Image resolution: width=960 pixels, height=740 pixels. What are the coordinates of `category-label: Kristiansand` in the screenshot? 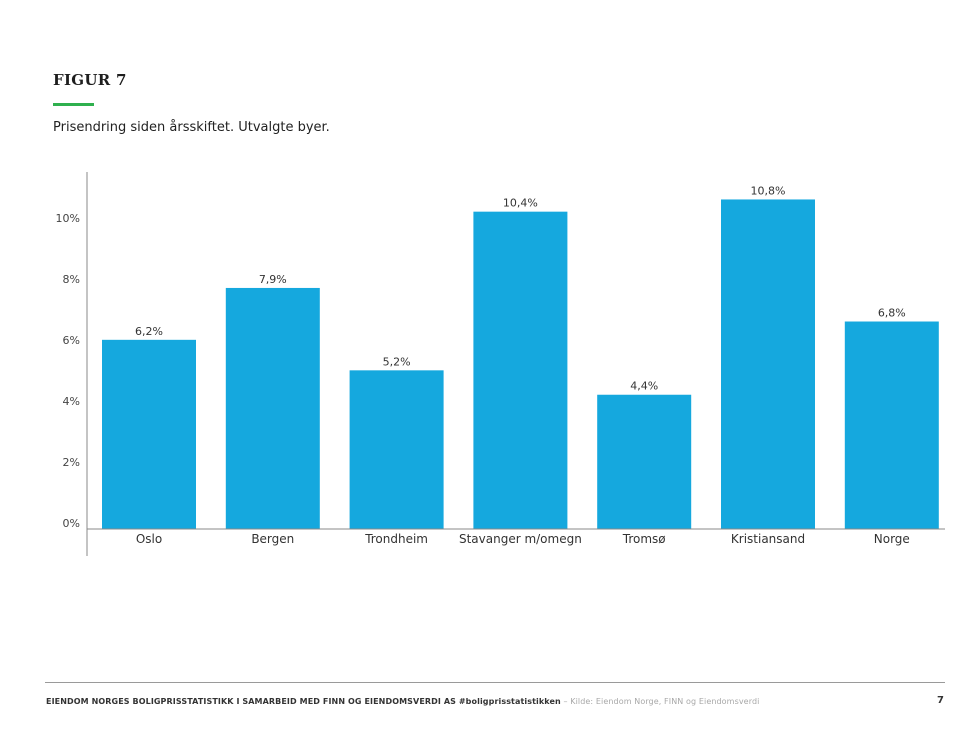 It's located at (768, 539).